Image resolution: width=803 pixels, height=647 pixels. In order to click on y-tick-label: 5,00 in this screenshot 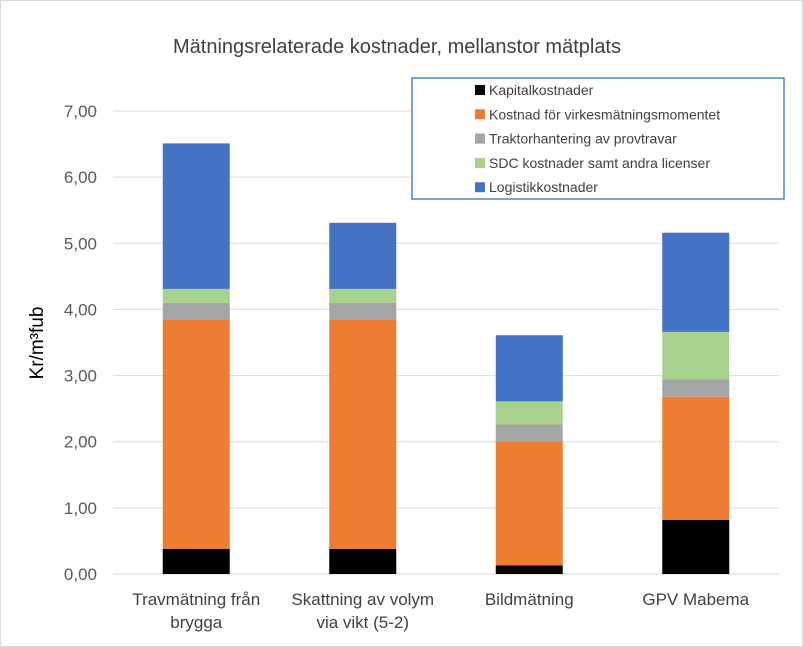, I will do `click(80, 243)`.